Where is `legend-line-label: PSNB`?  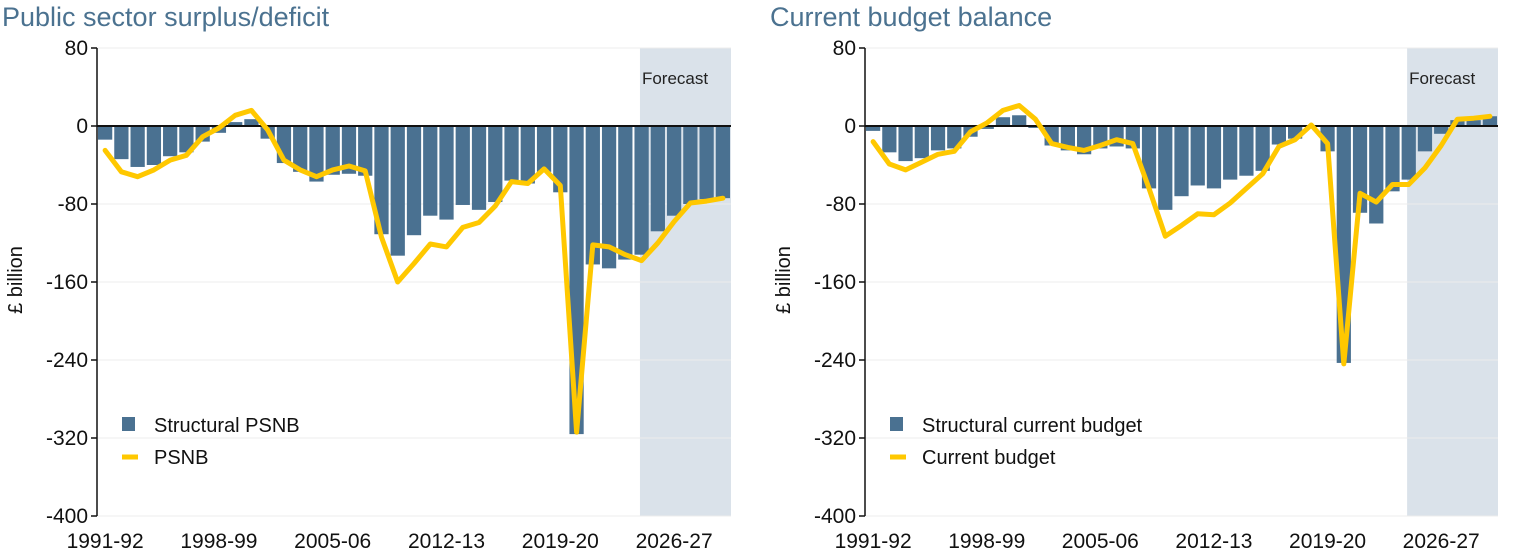 legend-line-label: PSNB is located at coordinates (181, 458).